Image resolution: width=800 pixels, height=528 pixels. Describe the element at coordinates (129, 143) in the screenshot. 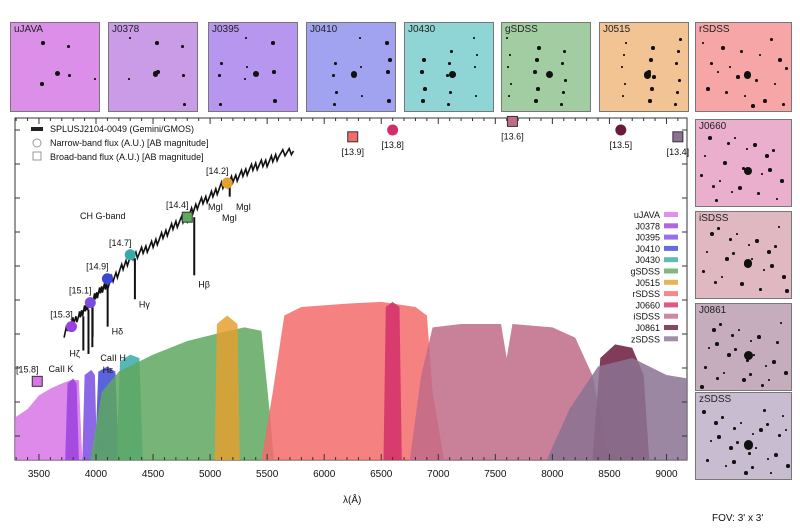

I see `legend-narrow: Narrow-band flux (A.U.) [AB magnitude]` at that location.